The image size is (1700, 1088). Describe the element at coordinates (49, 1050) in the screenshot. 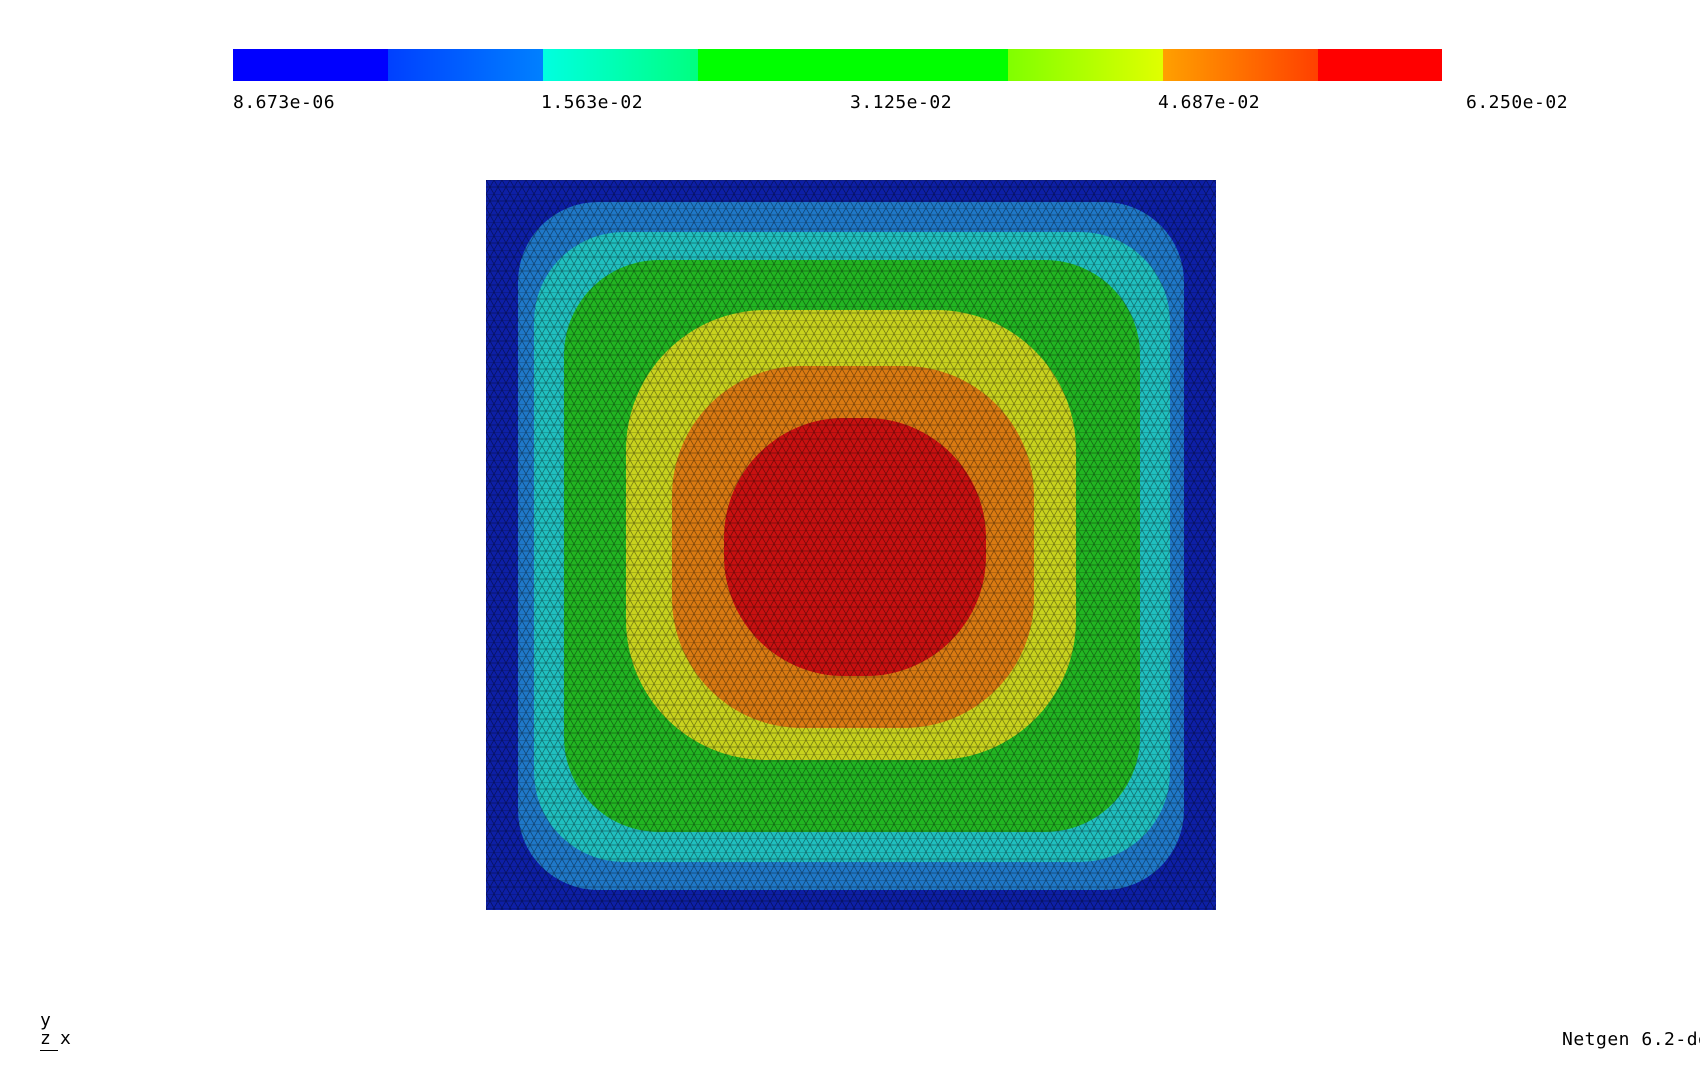

I see `axis-triad-line` at that location.